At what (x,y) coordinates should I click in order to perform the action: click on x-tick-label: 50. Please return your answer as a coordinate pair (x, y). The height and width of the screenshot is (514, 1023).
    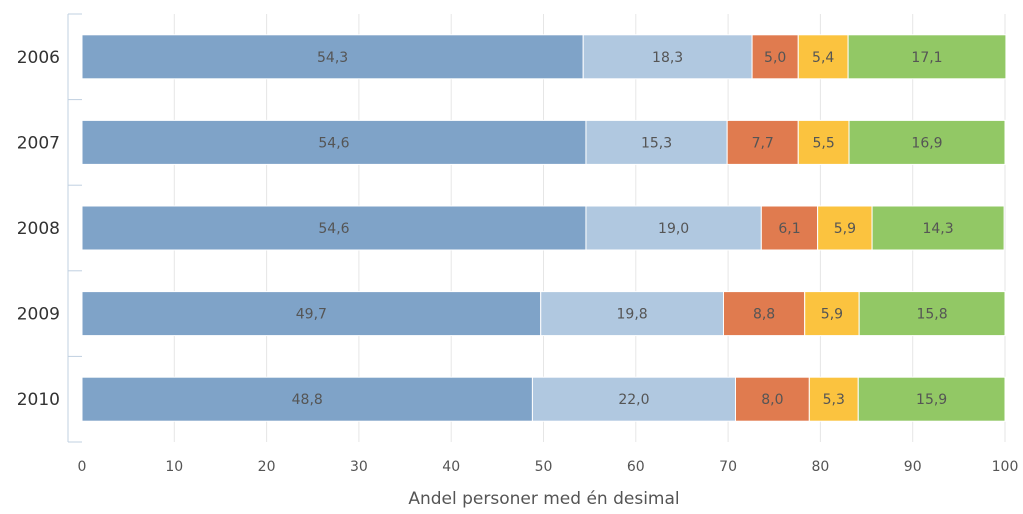
    Looking at the image, I should click on (544, 467).